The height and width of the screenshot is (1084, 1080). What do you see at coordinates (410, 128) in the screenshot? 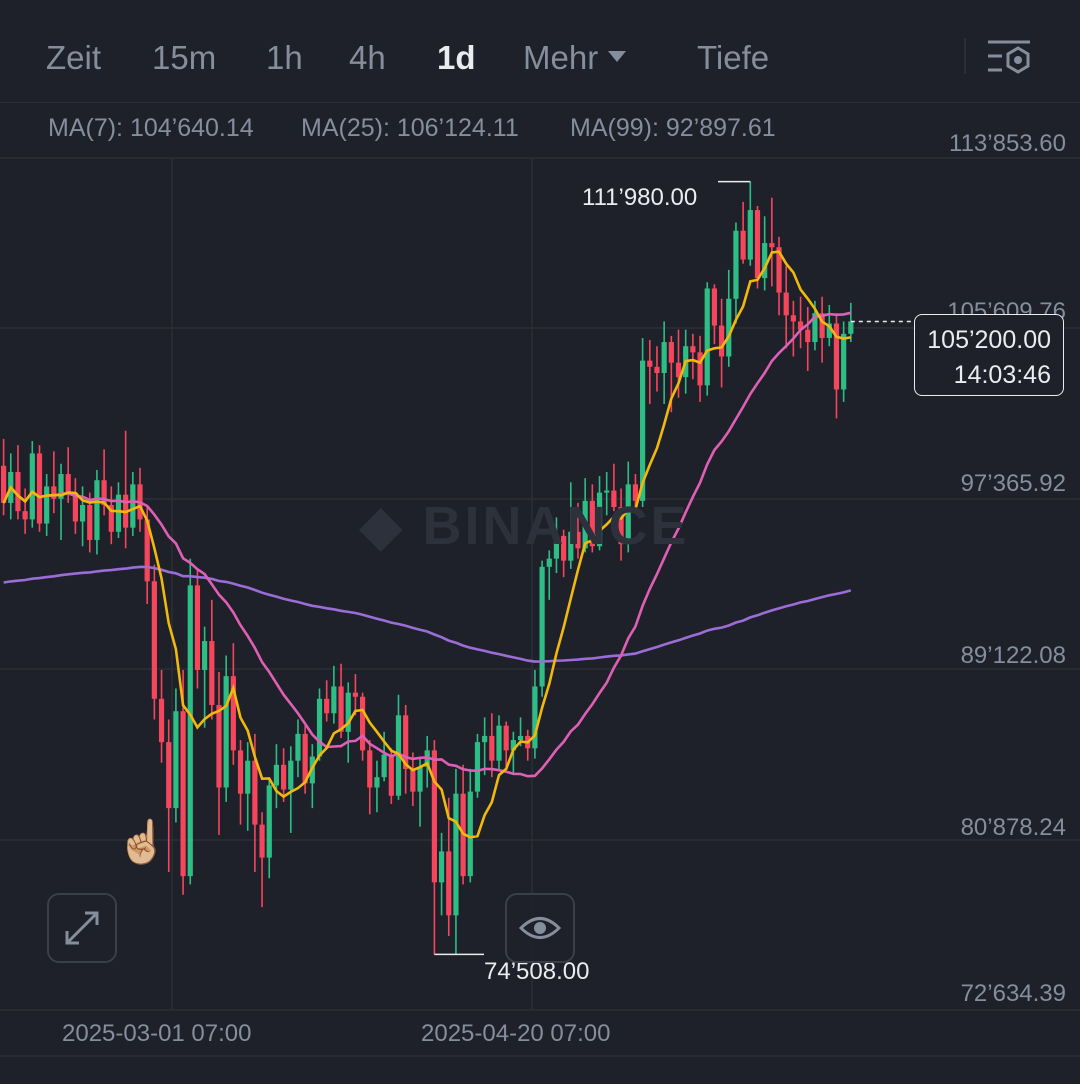
I see `ma25-legend: MA(25): 106’124.11` at bounding box center [410, 128].